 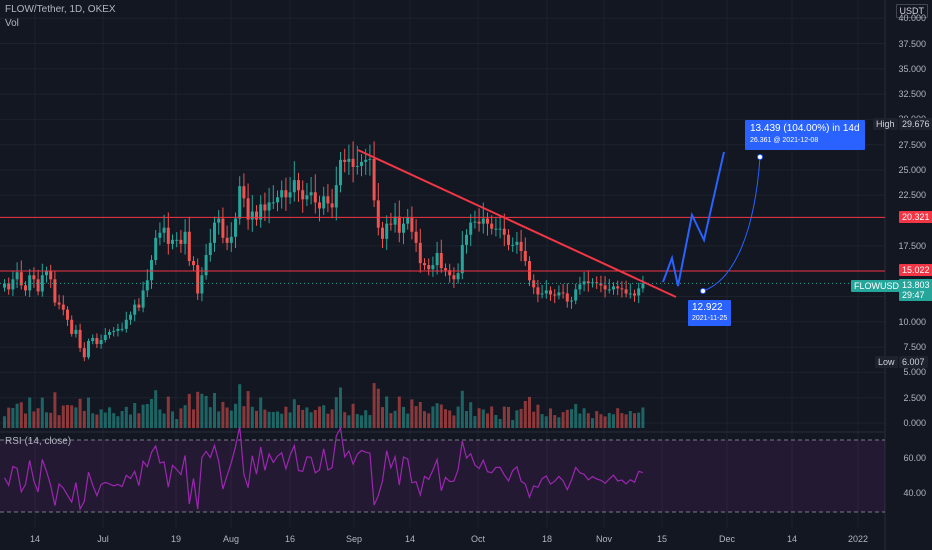 What do you see at coordinates (323, 468) in the screenshot?
I see `rsi-line` at bounding box center [323, 468].